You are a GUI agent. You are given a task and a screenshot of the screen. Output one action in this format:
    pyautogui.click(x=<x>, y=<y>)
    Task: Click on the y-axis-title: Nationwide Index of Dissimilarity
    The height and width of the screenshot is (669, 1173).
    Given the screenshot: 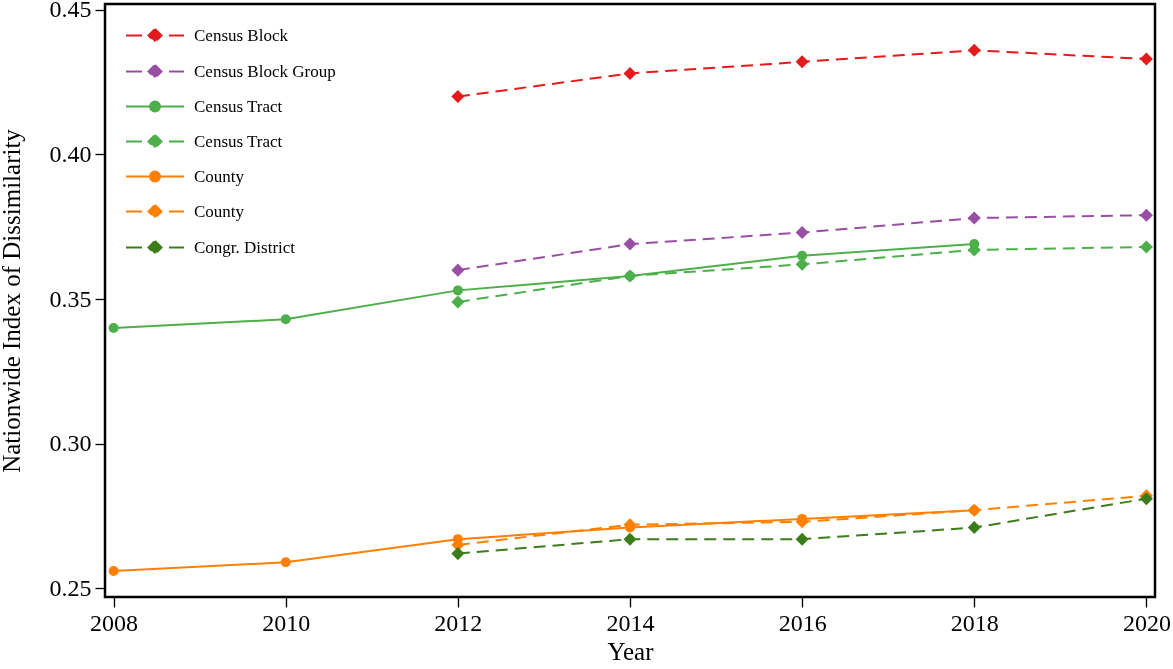 What is the action you would take?
    pyautogui.click(x=12, y=300)
    